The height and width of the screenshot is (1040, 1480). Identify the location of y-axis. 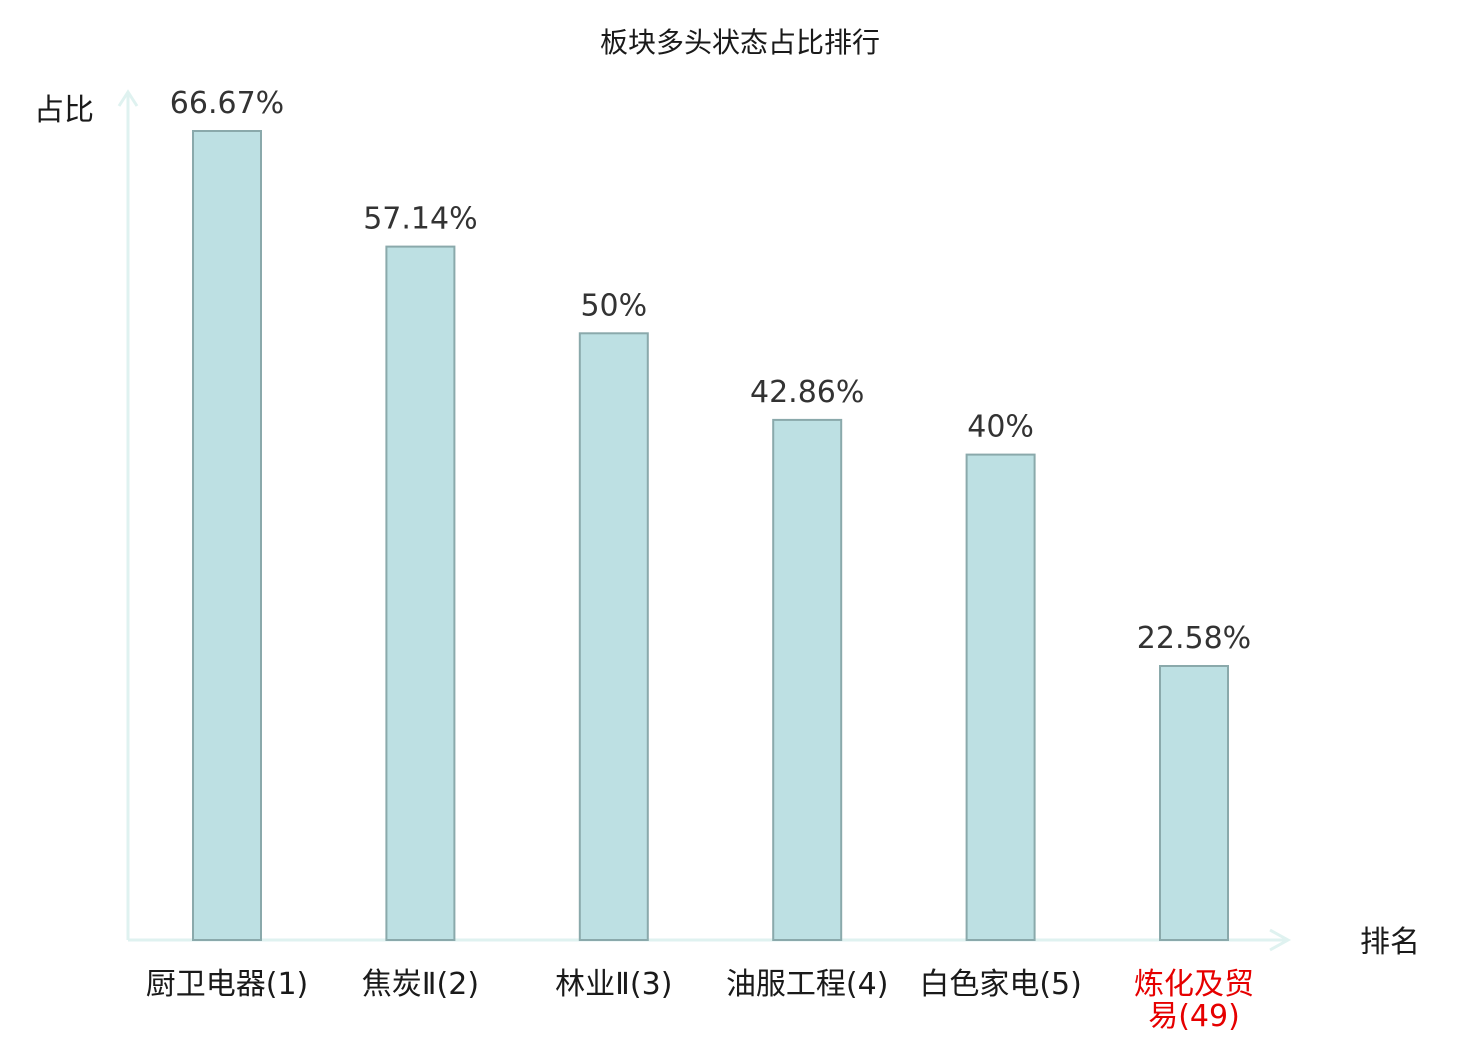
(128, 514).